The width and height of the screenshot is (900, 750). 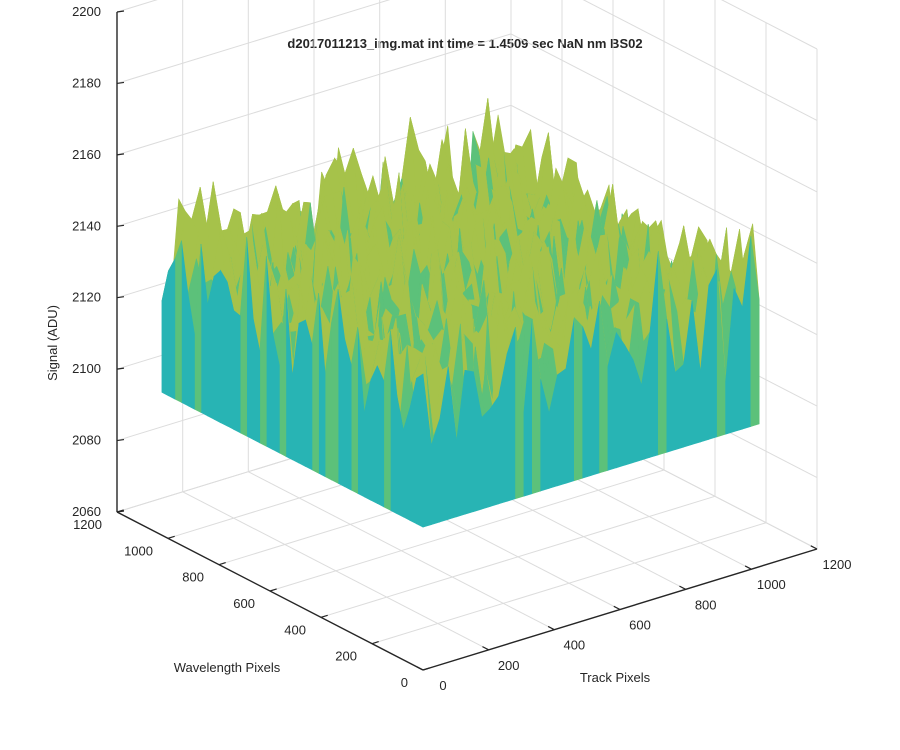 I want to click on x-tick-label: 1200, so click(x=837, y=564).